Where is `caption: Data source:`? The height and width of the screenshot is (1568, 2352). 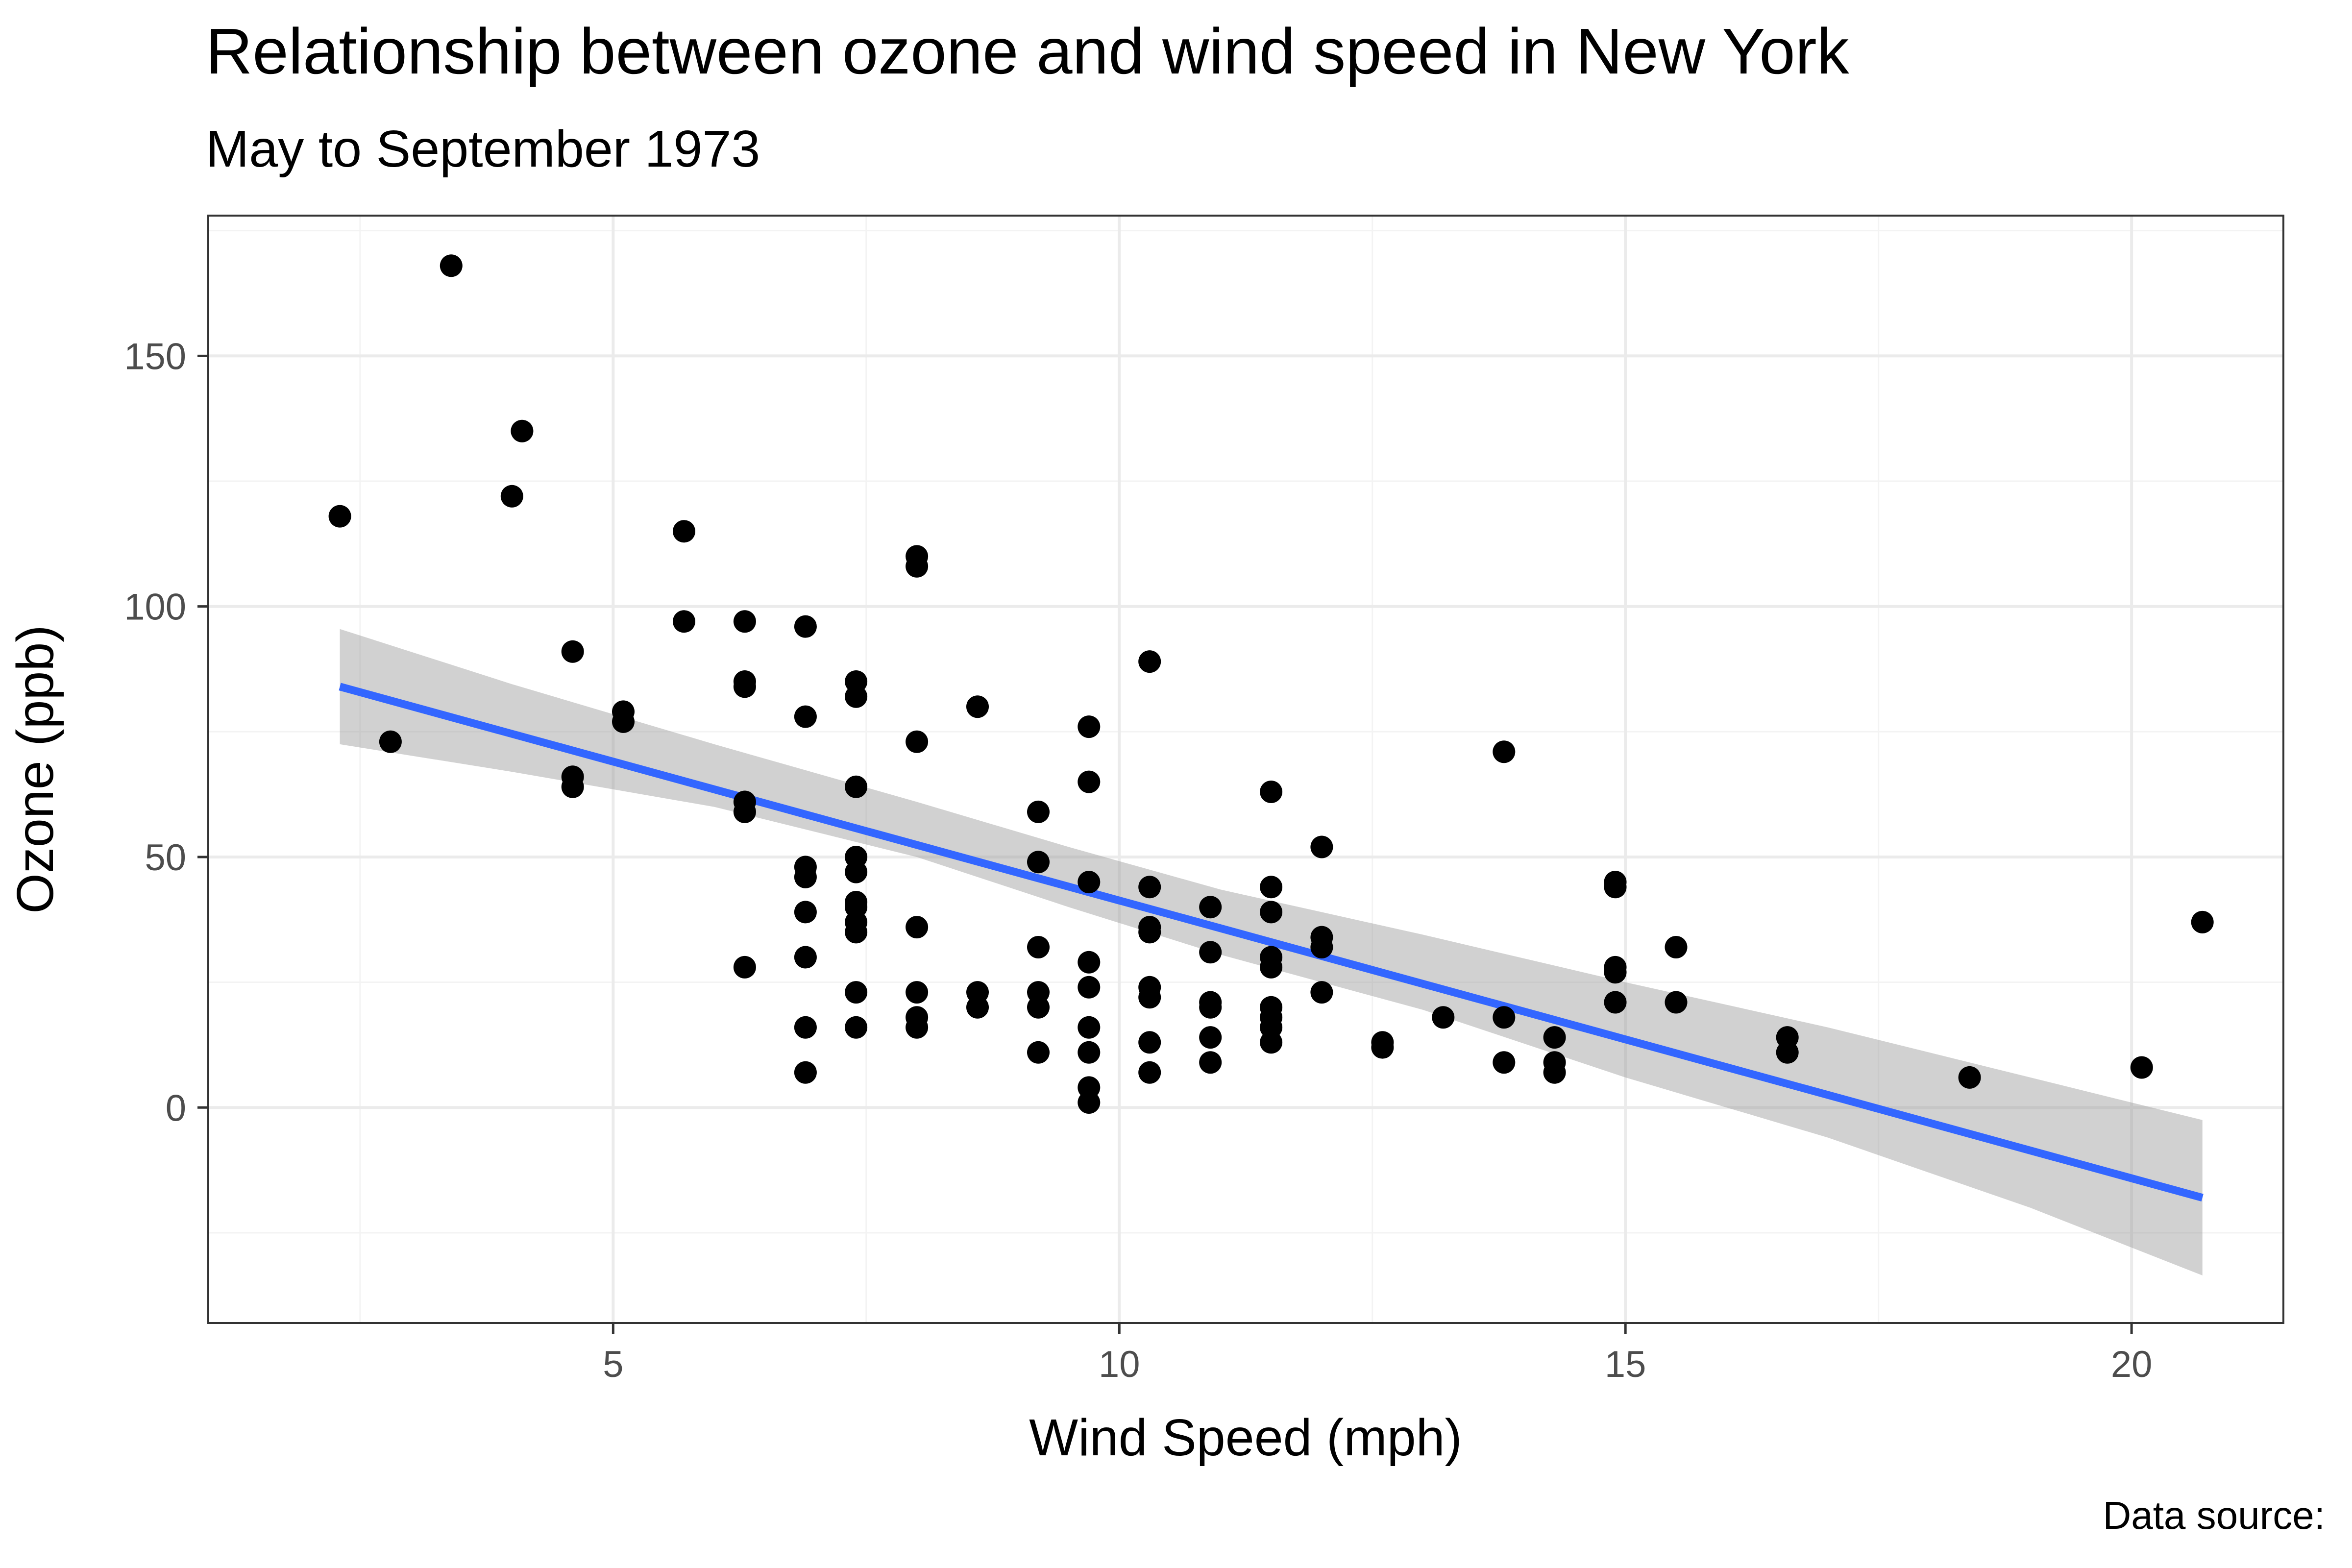
caption: Data source: is located at coordinates (2214, 1515).